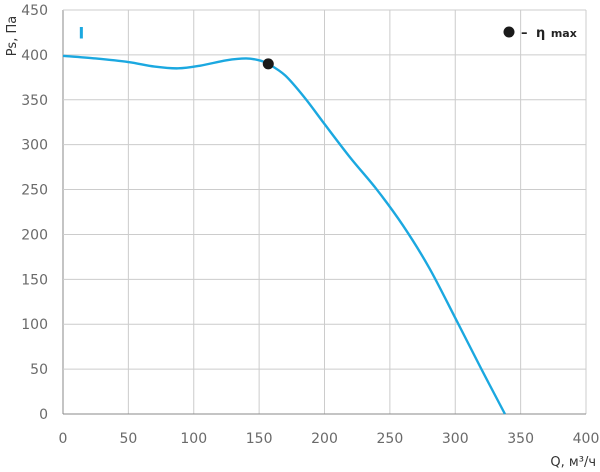  I want to click on x-tick-label: 50, so click(128, 439).